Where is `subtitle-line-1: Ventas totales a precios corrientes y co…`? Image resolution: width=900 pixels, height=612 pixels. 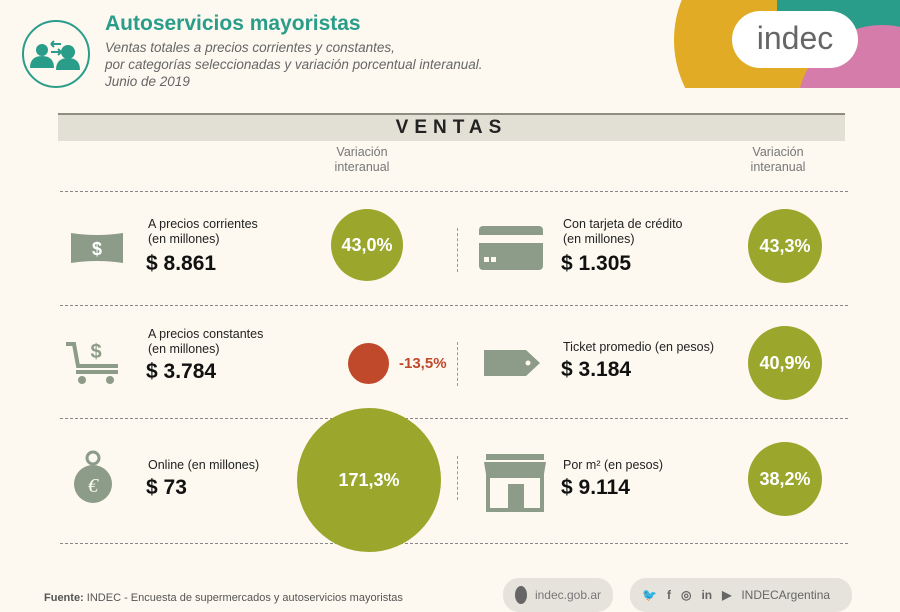
subtitle-line-1: Ventas totales a precios corrientes y co… is located at coordinates (250, 47).